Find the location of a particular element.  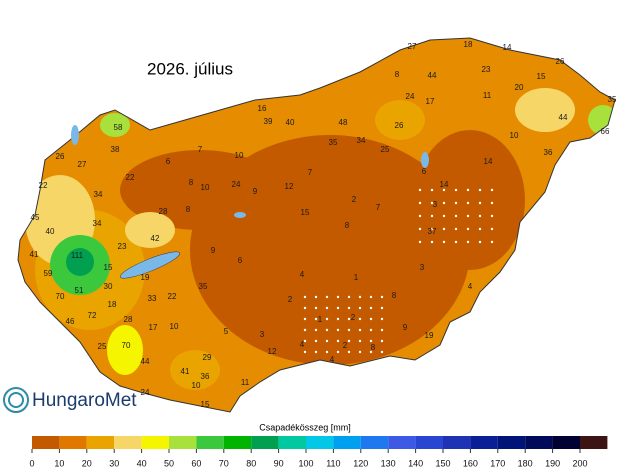

station-value: 36 is located at coordinates (548, 152).